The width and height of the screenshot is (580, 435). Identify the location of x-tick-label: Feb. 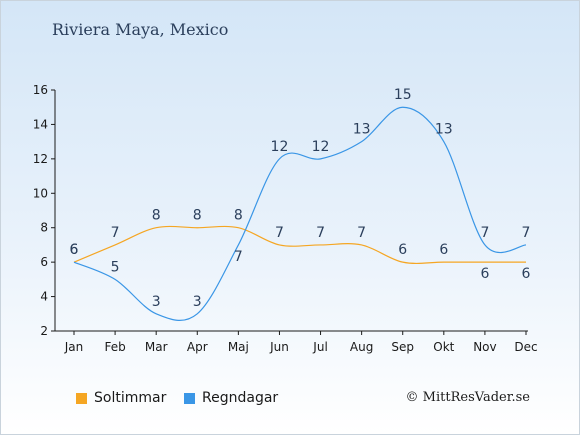
(114, 347).